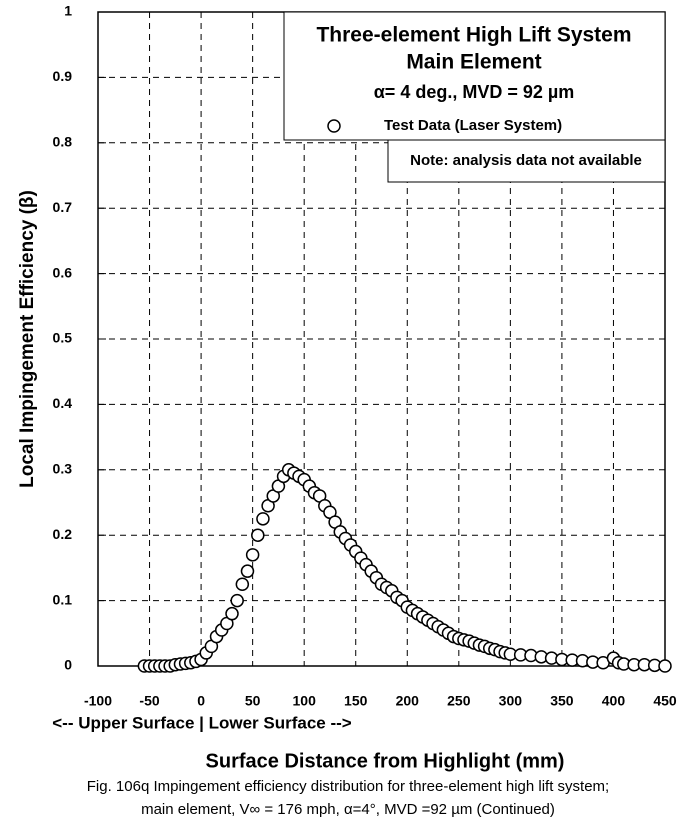 This screenshot has height=822, width=693. What do you see at coordinates (562, 701) in the screenshot?
I see `x-tick-label: 350` at bounding box center [562, 701].